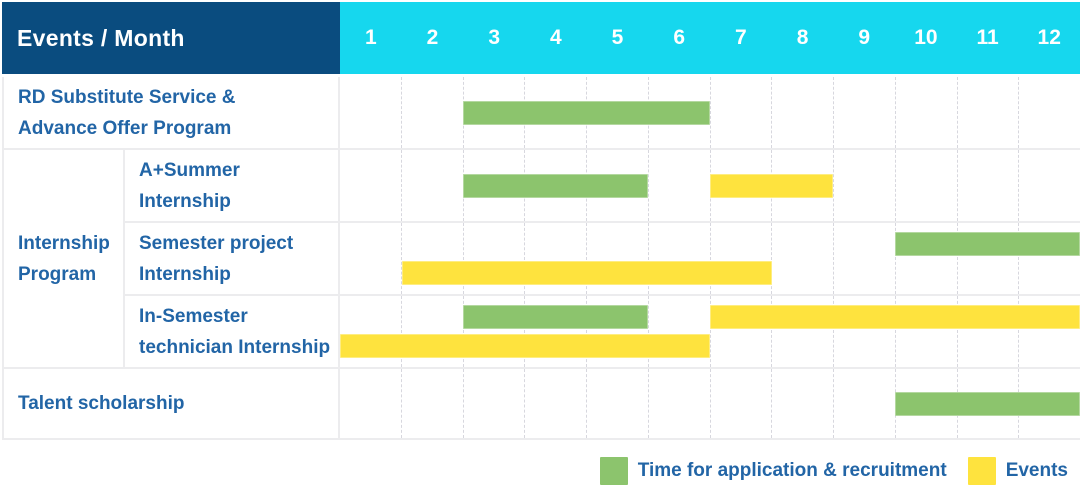 This screenshot has height=494, width=1080. Describe the element at coordinates (232, 332) in the screenshot. I see `row-label-cell: In-Semester technician Internship` at that location.